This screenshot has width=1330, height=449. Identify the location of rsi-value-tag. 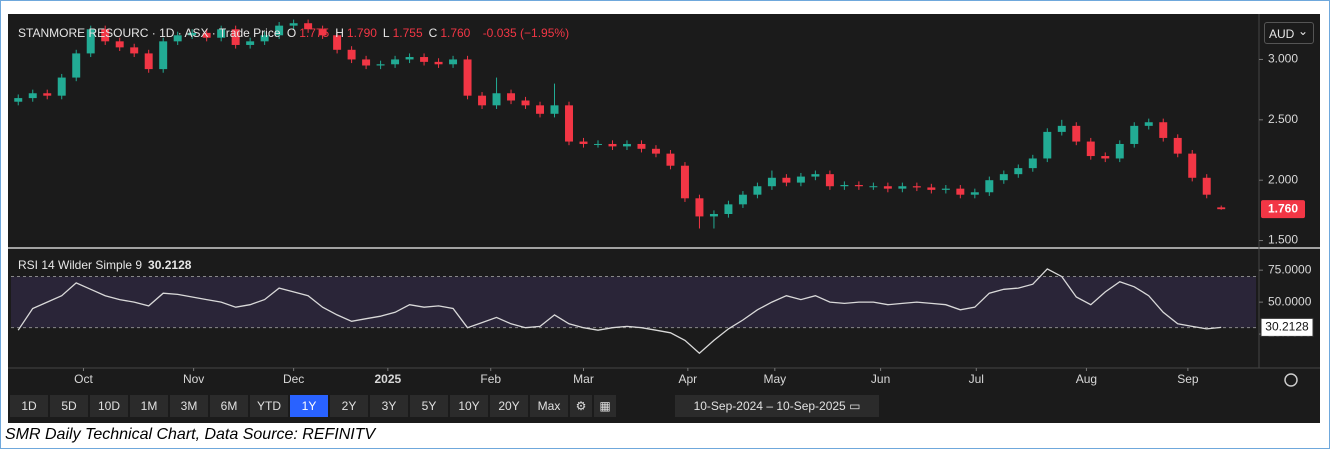
(1287, 327).